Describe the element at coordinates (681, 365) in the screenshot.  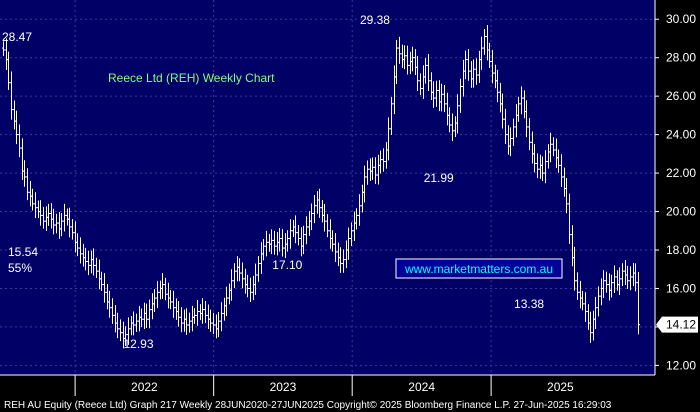
I see `y-tick-label: 12.00` at that location.